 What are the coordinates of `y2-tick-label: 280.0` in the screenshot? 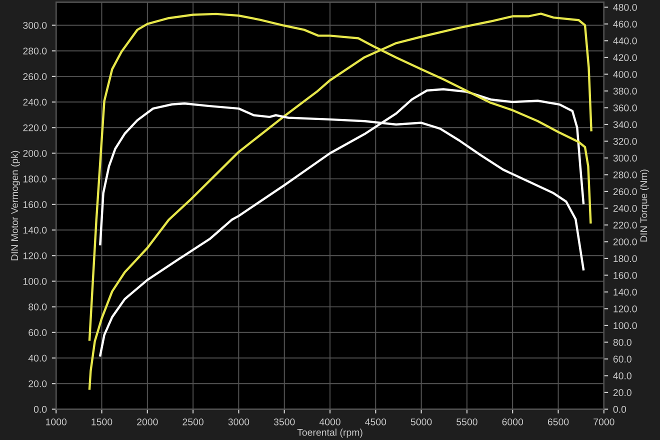 It's located at (625, 174).